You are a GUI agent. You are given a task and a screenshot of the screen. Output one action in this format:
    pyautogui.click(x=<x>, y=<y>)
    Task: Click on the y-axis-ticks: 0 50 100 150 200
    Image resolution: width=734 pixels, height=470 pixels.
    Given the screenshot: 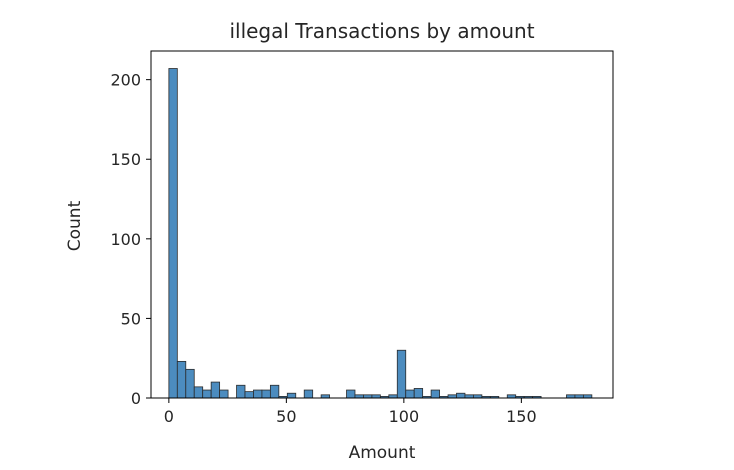 What is the action you would take?
    pyautogui.click(x=130, y=239)
    